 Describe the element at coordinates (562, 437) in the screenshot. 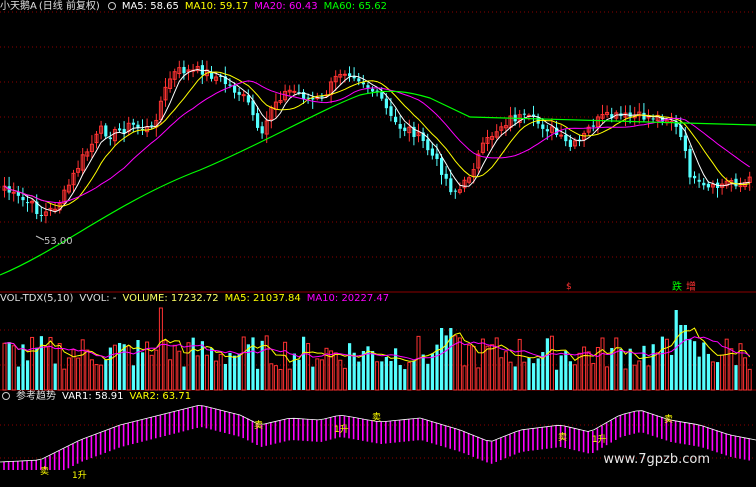

I see `sell-signal-marker: 卖` at that location.